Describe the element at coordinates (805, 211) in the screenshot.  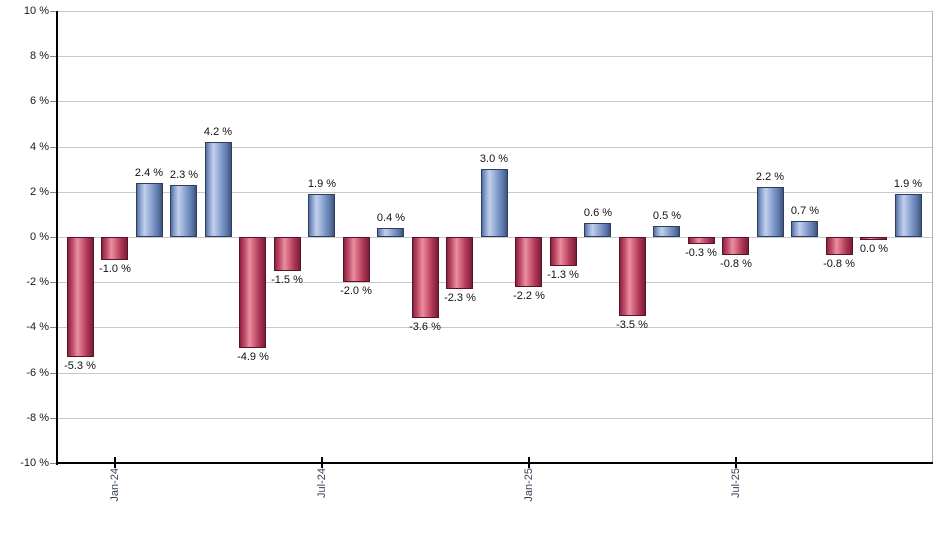
I see `bar-value-label: 0.7 %` at that location.